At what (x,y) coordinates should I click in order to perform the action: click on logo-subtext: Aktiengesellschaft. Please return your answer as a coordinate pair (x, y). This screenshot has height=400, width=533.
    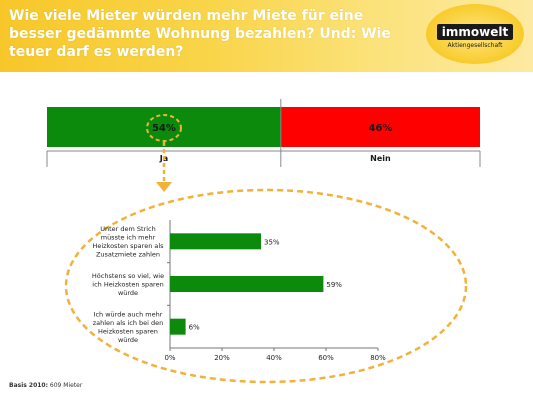
    Looking at the image, I should click on (475, 45).